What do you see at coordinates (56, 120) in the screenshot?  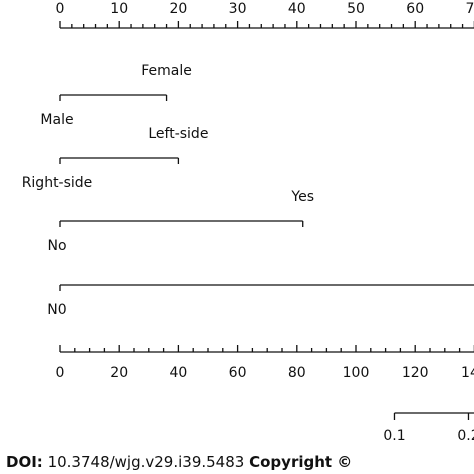 I see `level-label: Male` at bounding box center [56, 120].